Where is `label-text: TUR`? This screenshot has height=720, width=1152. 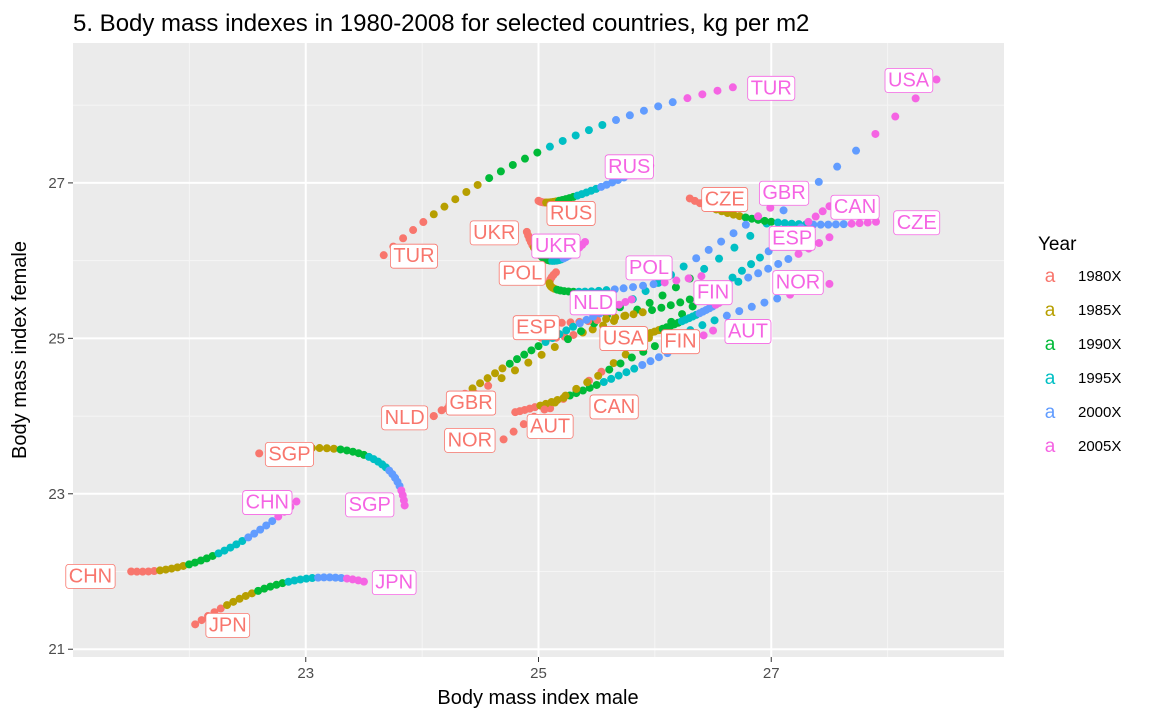 label-text: TUR is located at coordinates (413, 256).